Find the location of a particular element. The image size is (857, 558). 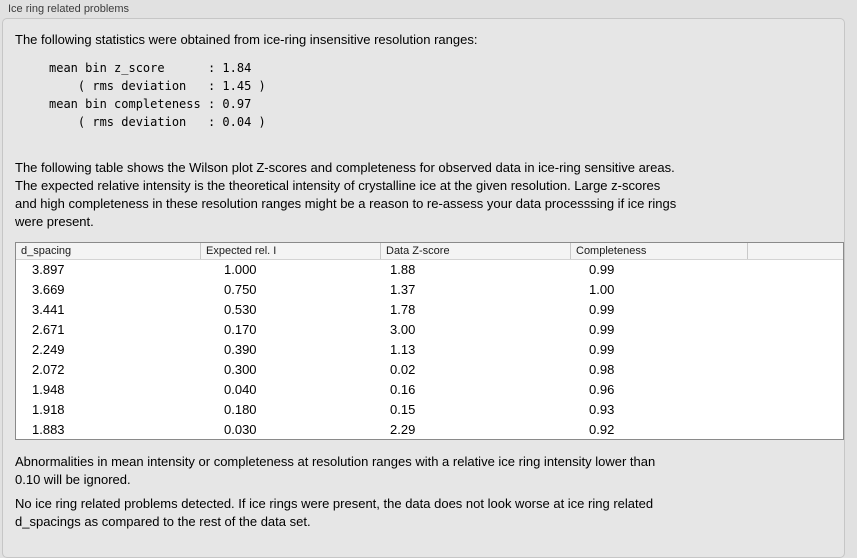

table-row: 2.249 0.390 1.13 0.99 is located at coordinates (429, 350).